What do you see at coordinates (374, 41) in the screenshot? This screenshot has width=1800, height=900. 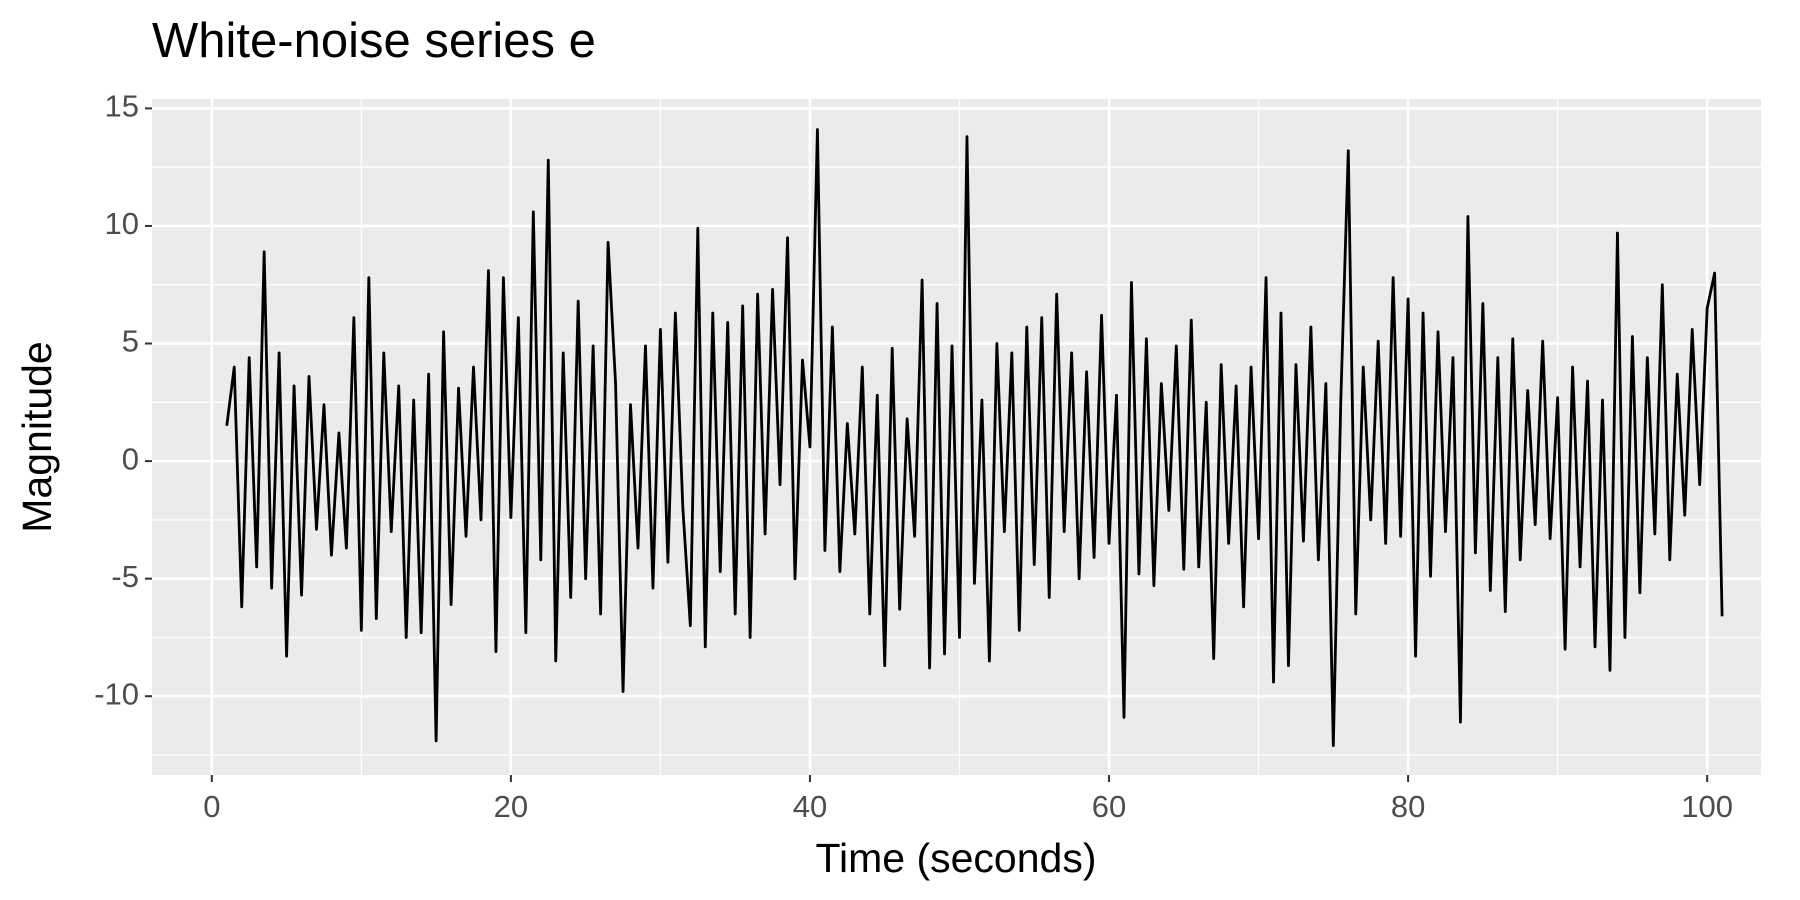 I see `chart-title: White-noise series e` at bounding box center [374, 41].